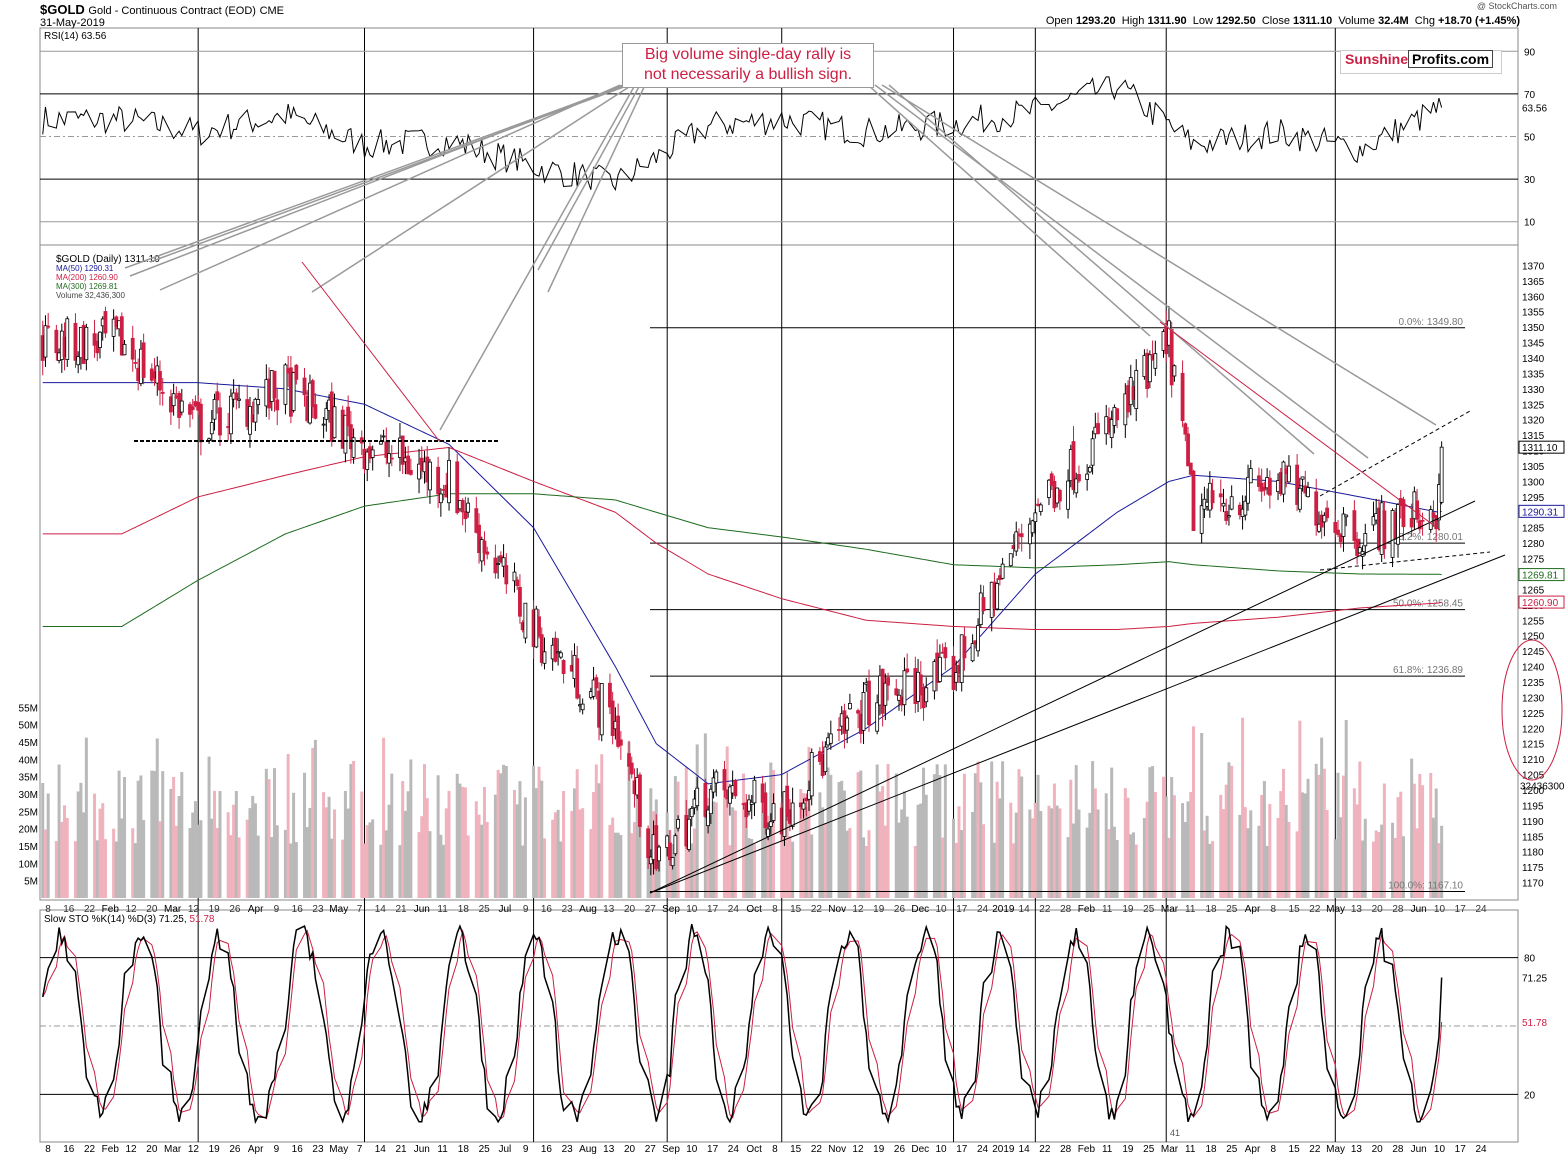  What do you see at coordinates (1235, 21) in the screenshot?
I see `low-value: 1292.50` at bounding box center [1235, 21].